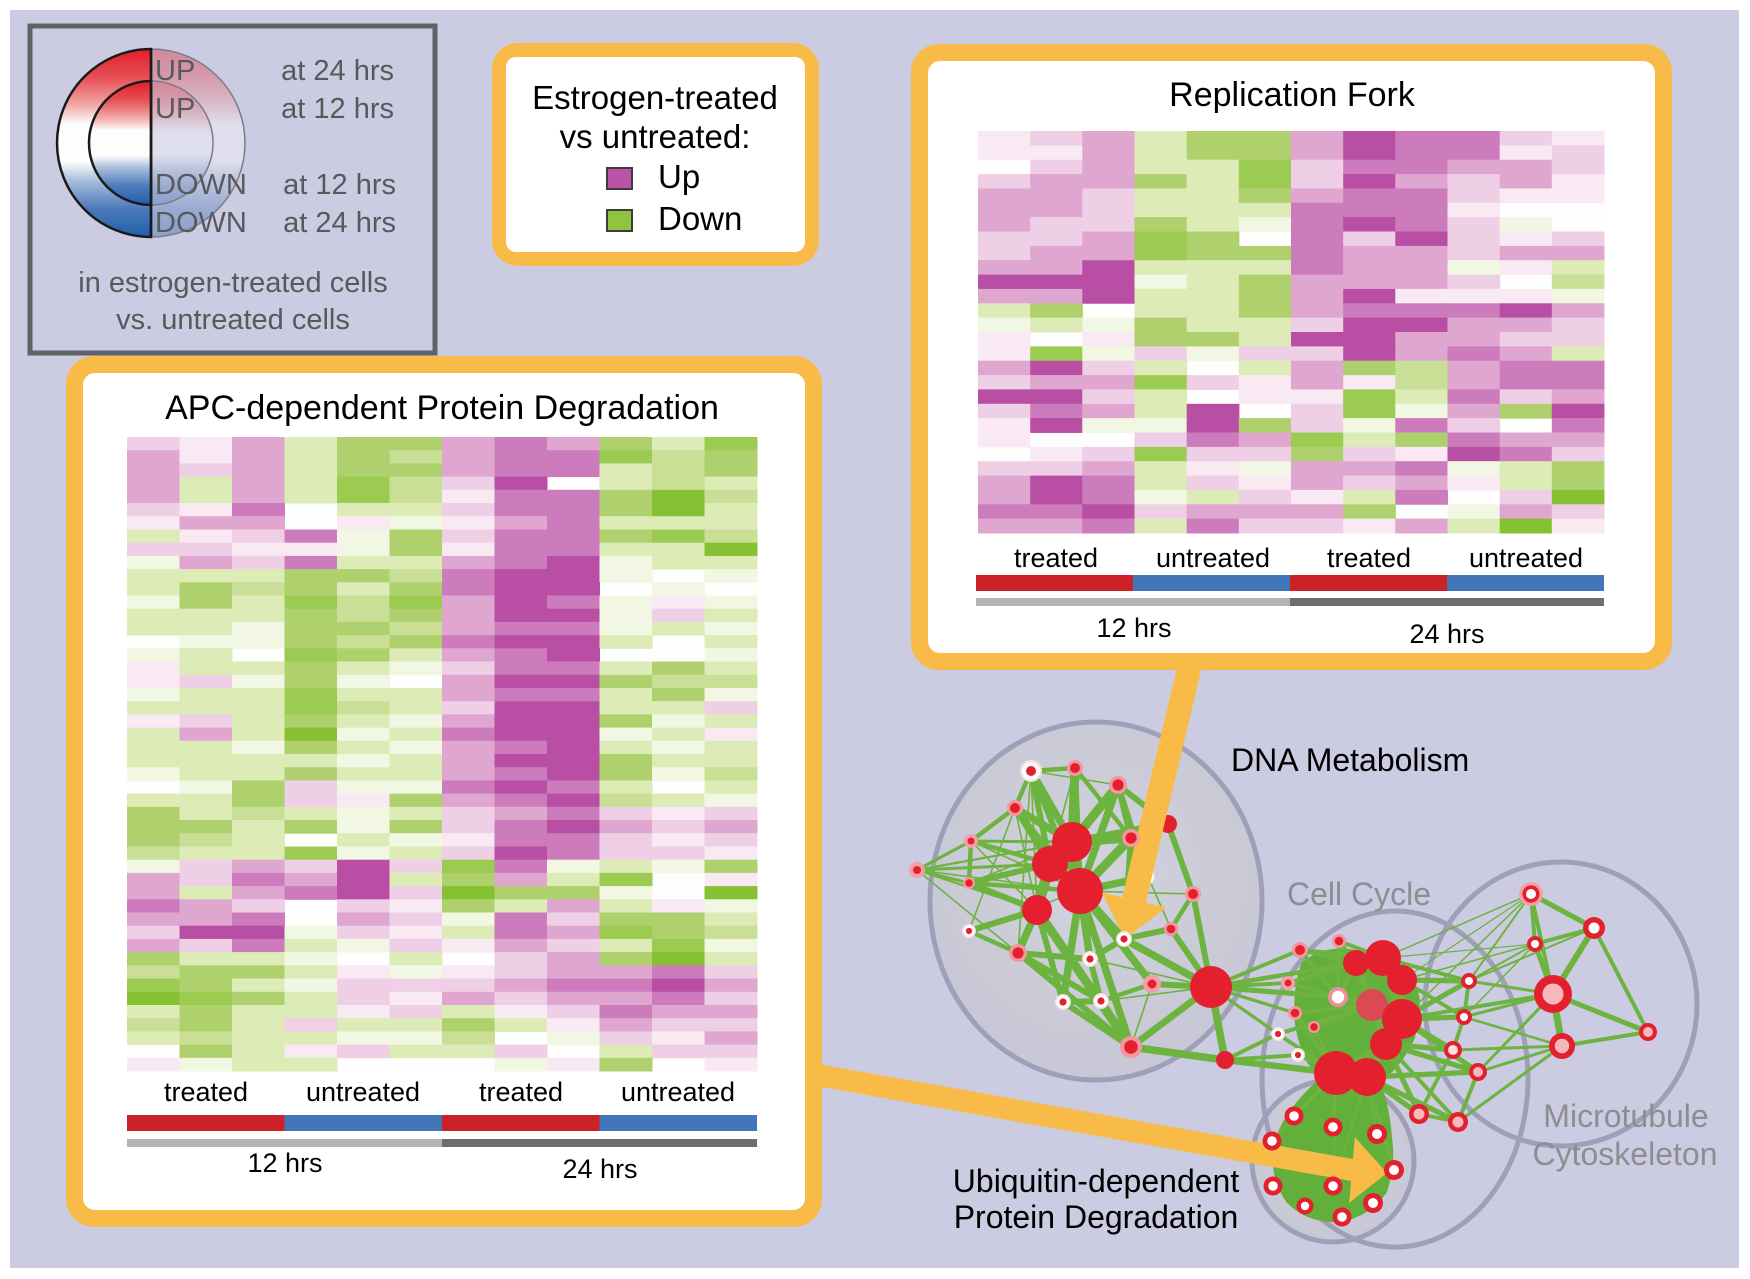 The image size is (1750, 1279). I want to click on svg-text: vs. untreated cells, so click(233, 320).